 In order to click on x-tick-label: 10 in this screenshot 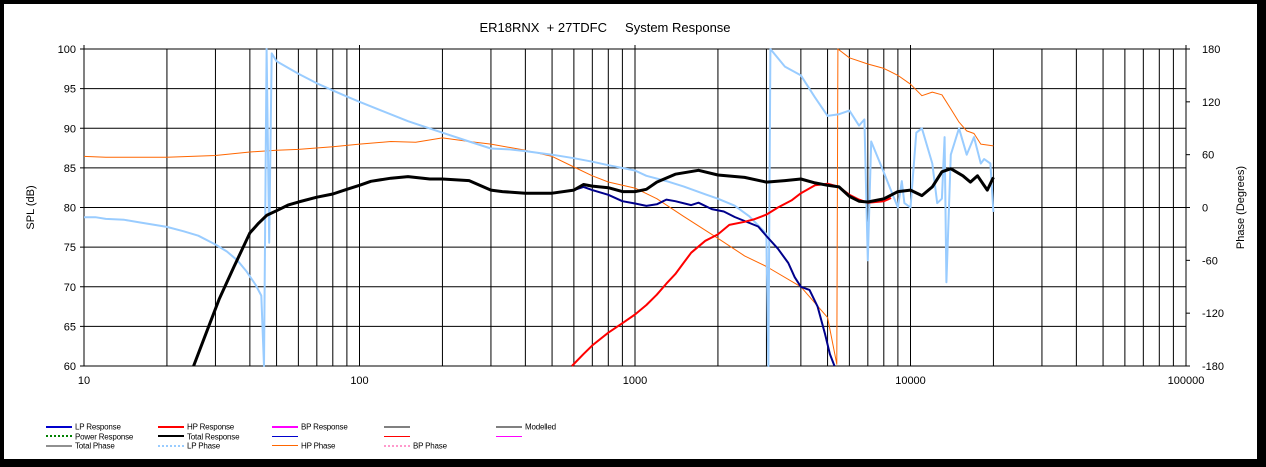, I will do `click(84, 381)`.